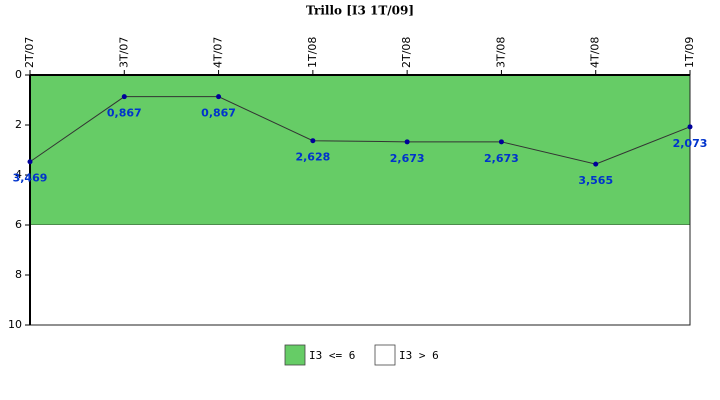  What do you see at coordinates (123, 52) in the screenshot?
I see `x-tick-label: 3T/07` at bounding box center [123, 52].